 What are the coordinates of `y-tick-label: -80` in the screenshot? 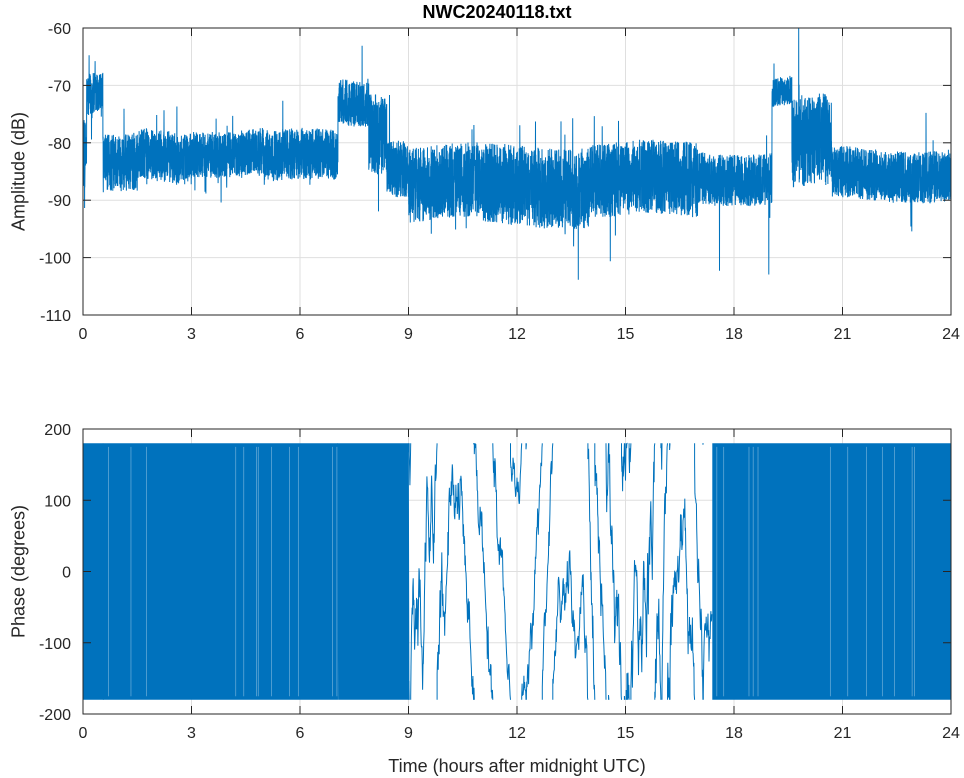 It's located at (59, 144).